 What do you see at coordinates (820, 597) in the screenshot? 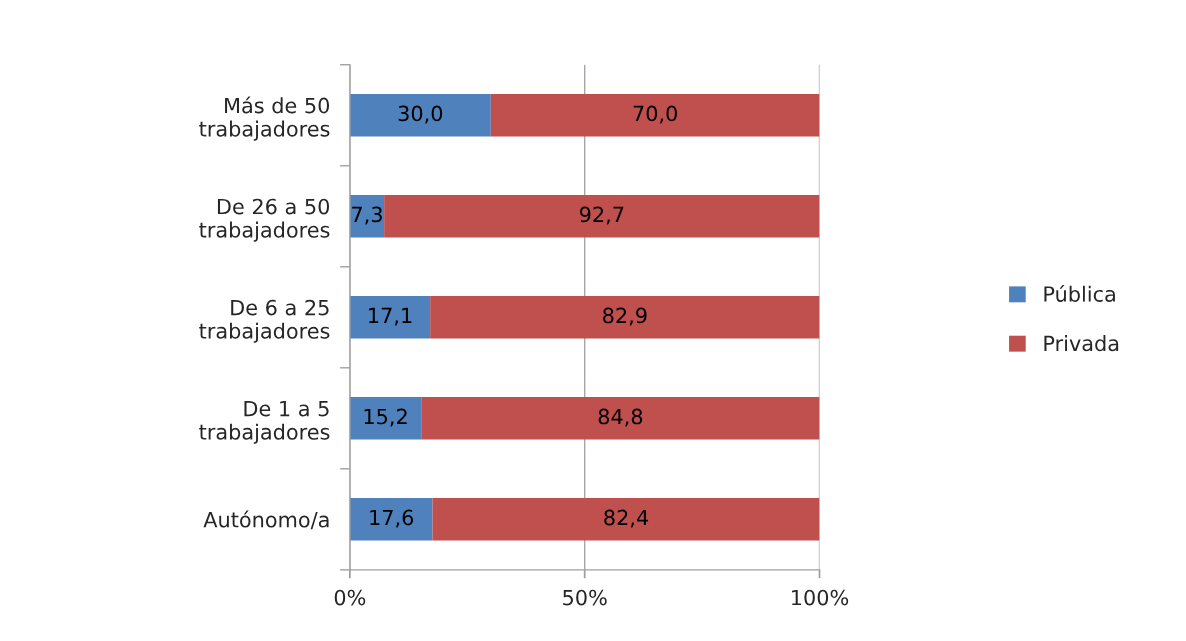
I see `x-tick-label: 100%` at bounding box center [820, 597].